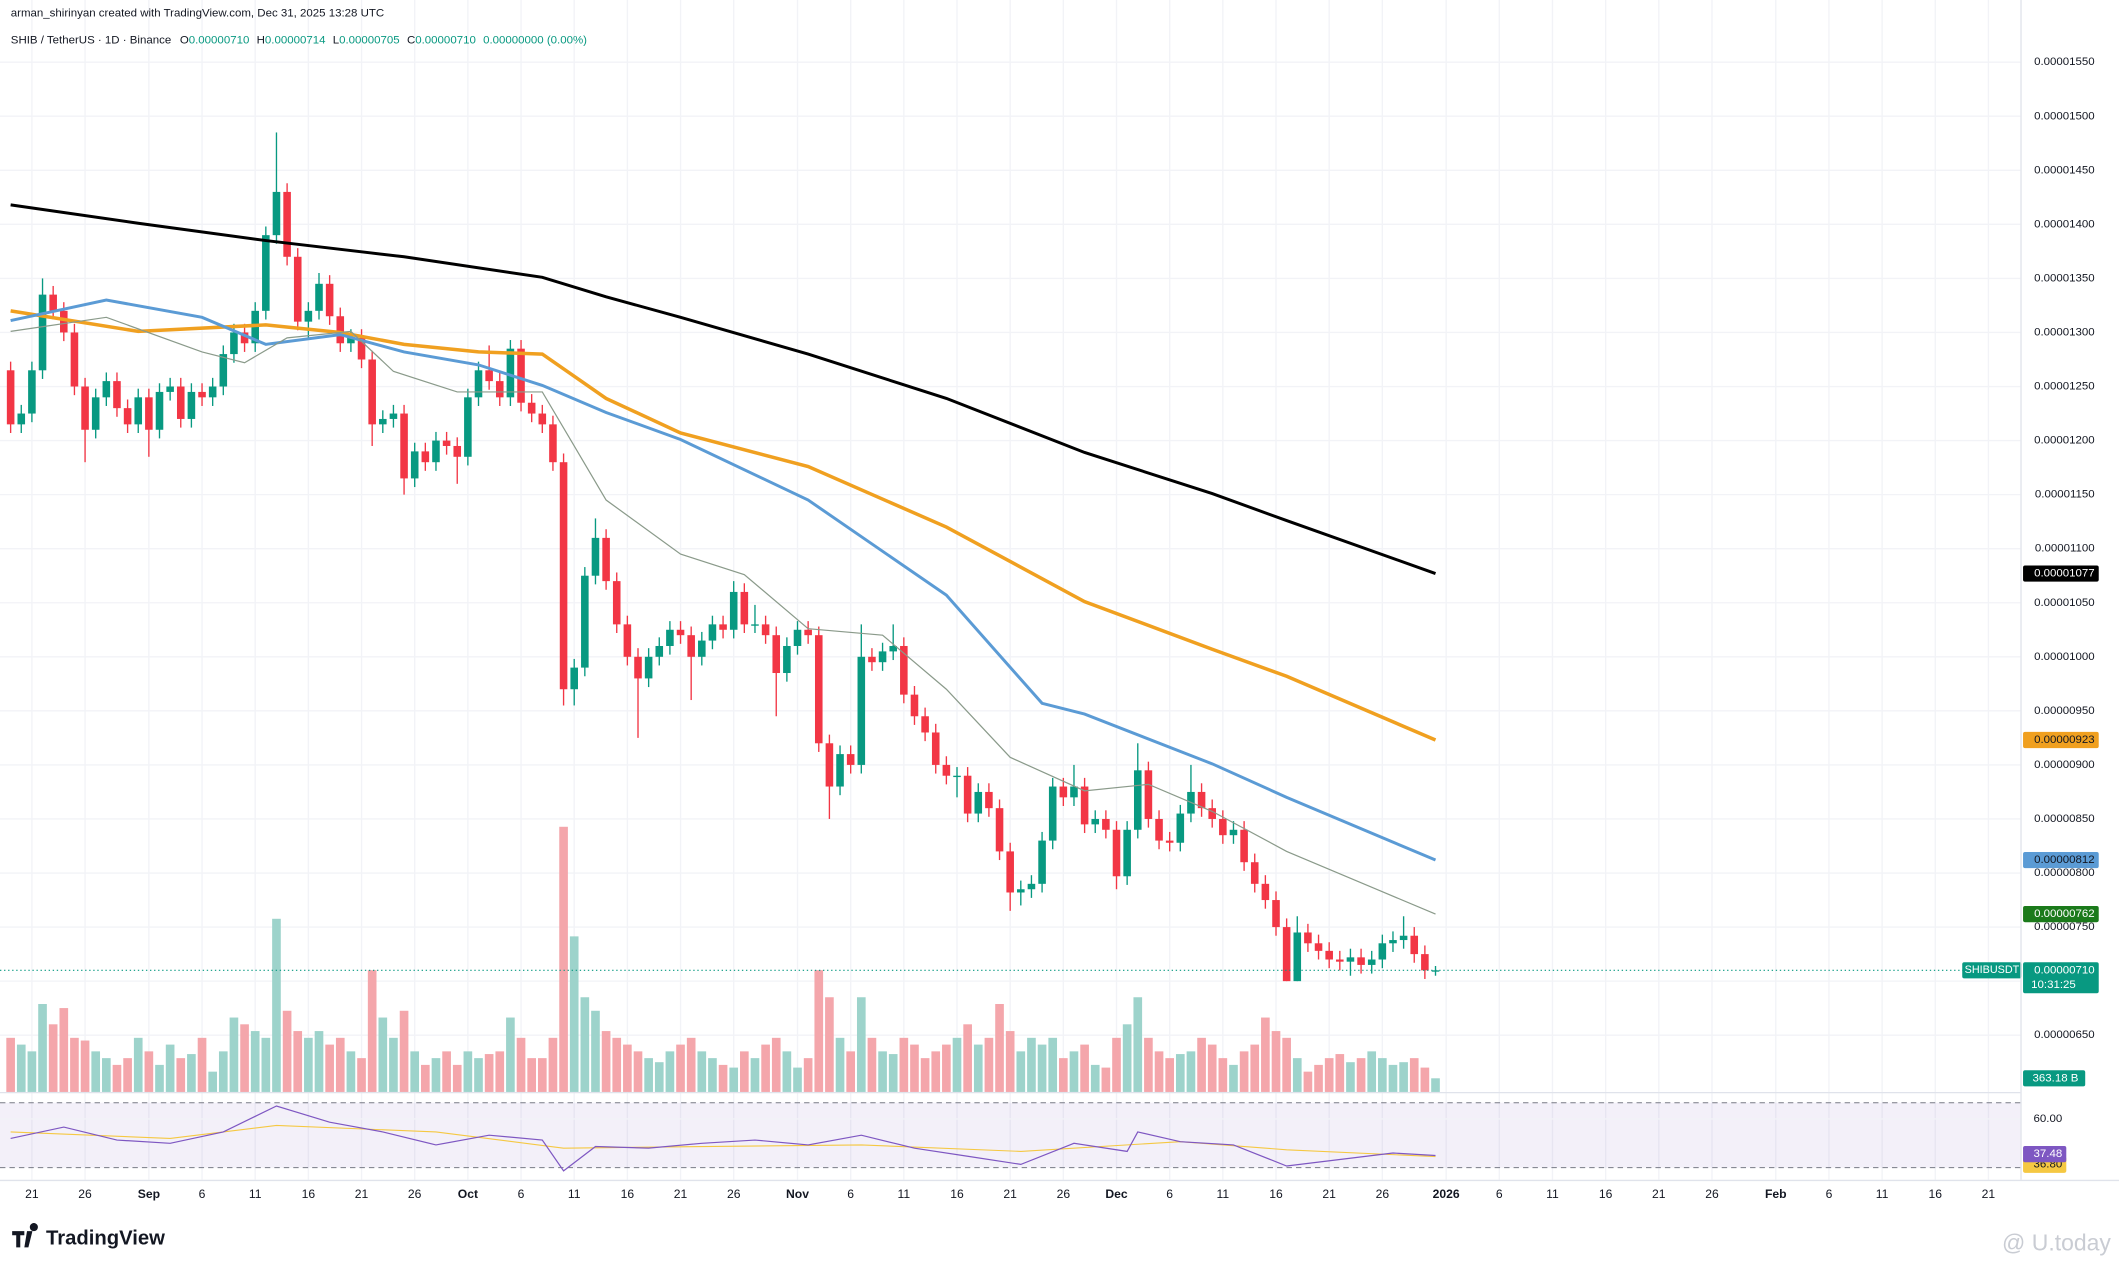 Image resolution: width=2119 pixels, height=1269 pixels. Describe the element at coordinates (2065, 495) in the screenshot. I see `y-tick-label: 0.00001150` at that location.